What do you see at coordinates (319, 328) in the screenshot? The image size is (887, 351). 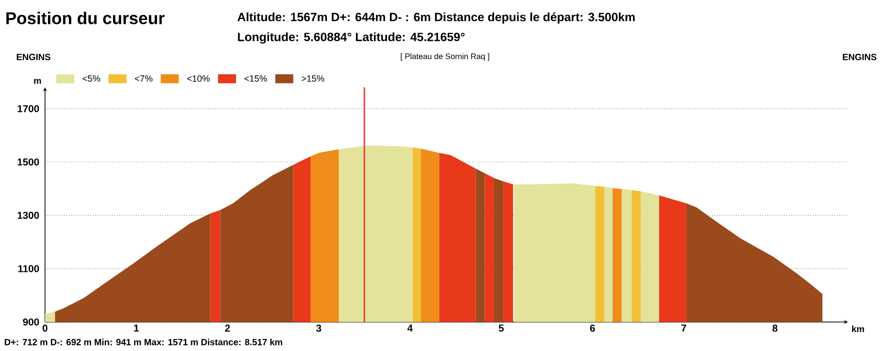 I see `x-tick-label: 3` at bounding box center [319, 328].